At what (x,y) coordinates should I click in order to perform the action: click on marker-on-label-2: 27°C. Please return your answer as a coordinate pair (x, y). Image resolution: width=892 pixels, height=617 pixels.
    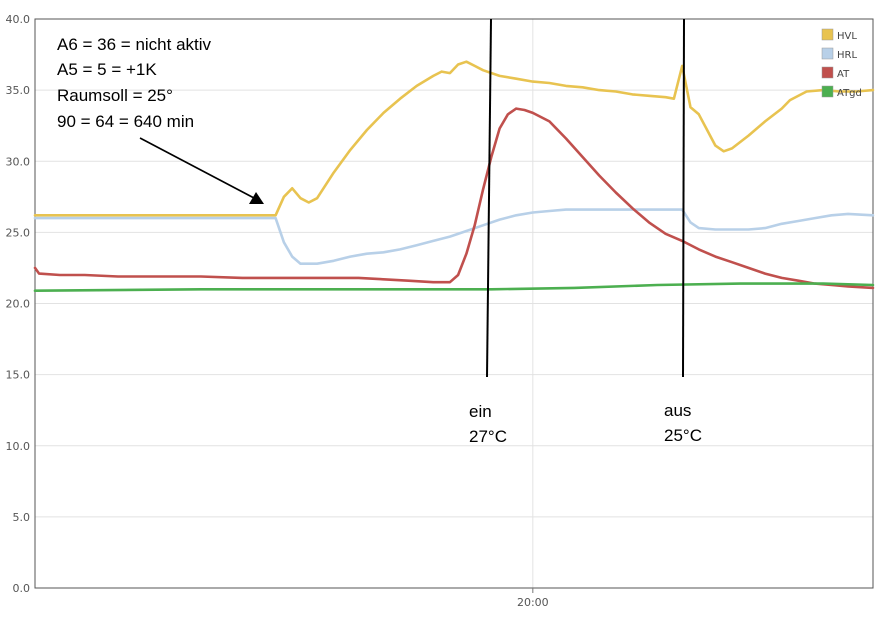
    Looking at the image, I should click on (488, 436).